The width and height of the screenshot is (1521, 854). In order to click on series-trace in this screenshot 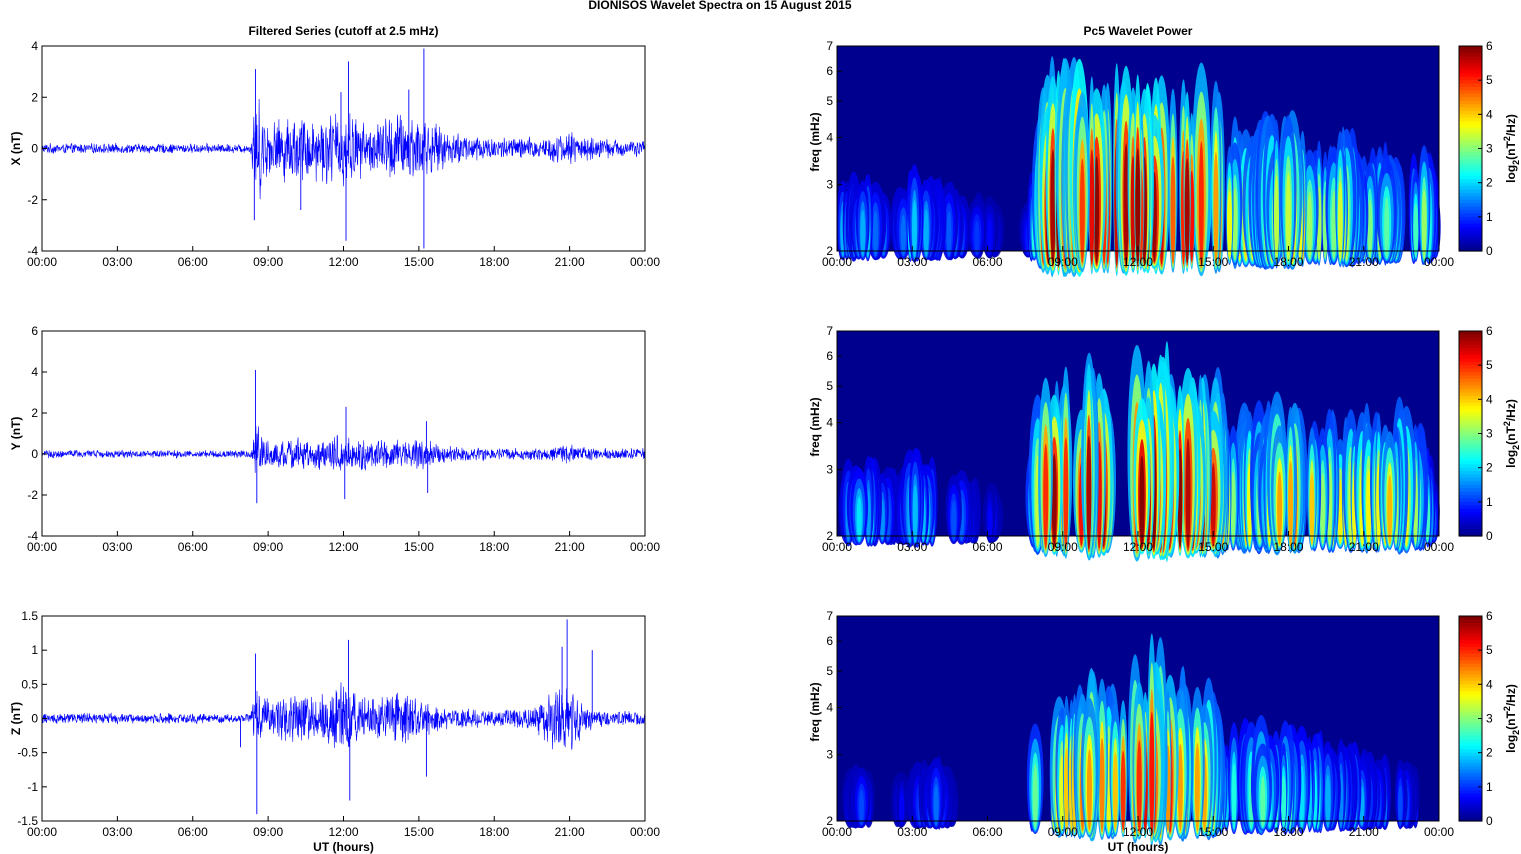, I will do `click(343, 149)`.